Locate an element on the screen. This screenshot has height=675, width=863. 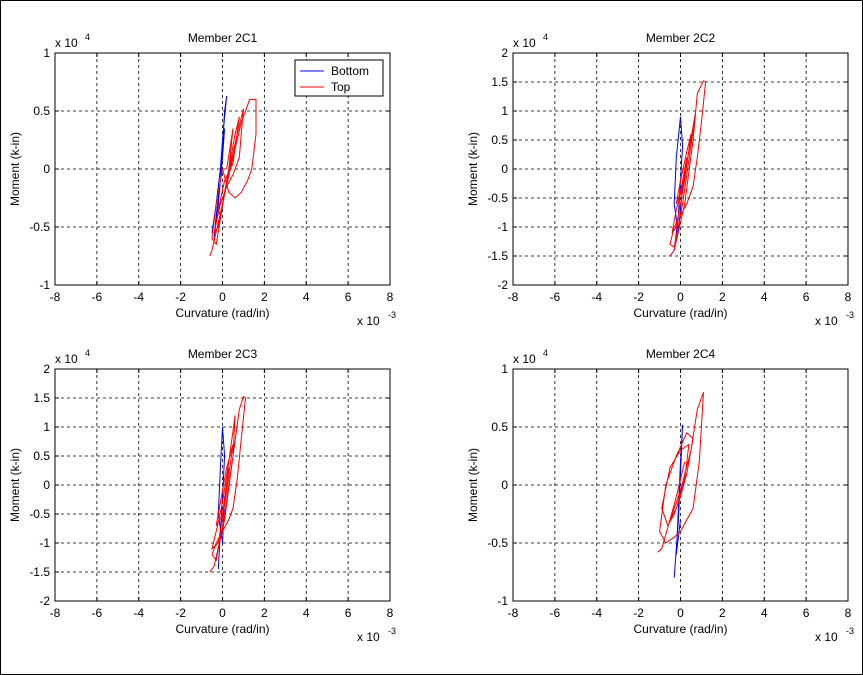
chart-title: Member 2C2 is located at coordinates (681, 38).